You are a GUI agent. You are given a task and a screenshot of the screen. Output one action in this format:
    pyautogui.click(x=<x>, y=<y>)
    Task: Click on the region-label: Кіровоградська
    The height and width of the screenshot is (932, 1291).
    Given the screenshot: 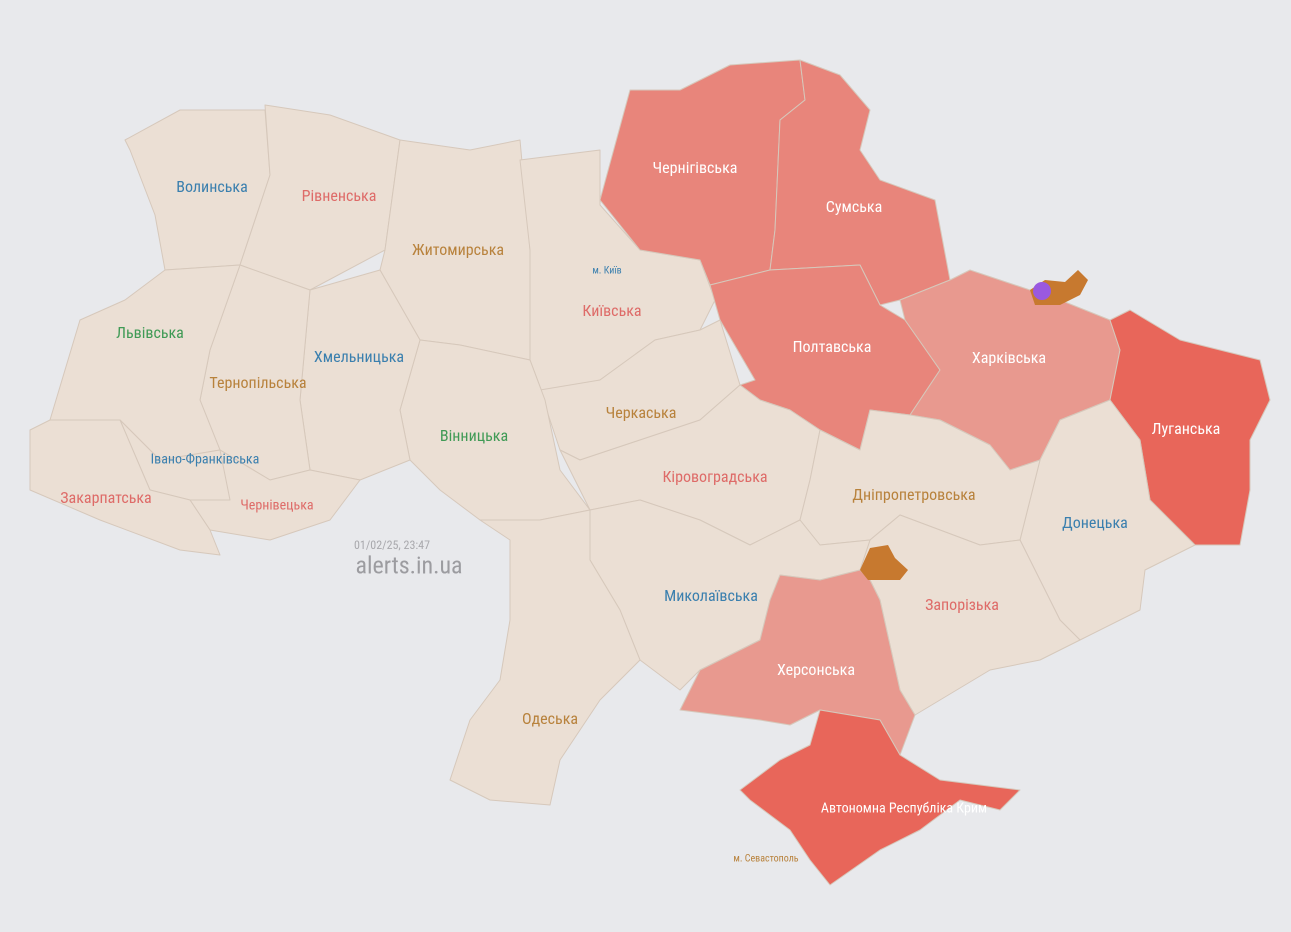 What is the action you would take?
    pyautogui.click(x=714, y=476)
    